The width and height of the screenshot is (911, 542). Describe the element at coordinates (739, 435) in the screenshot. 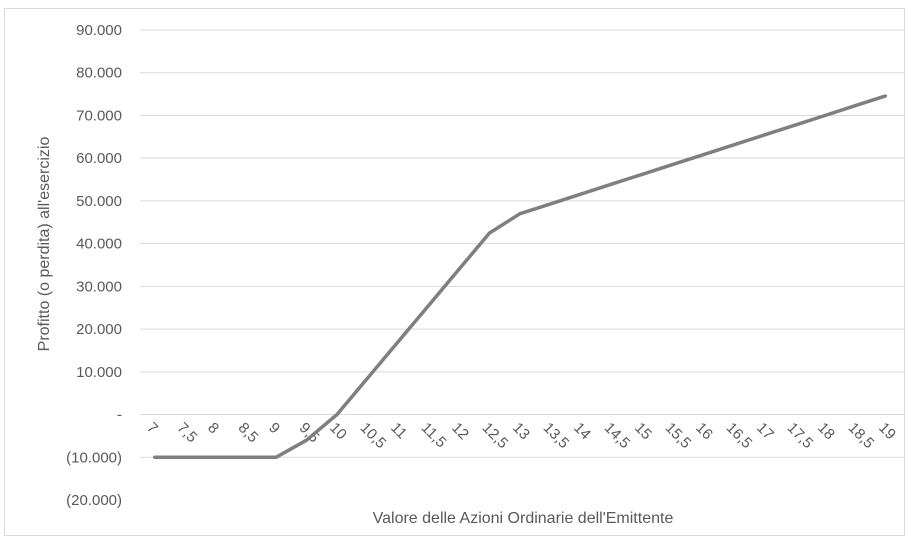

I see `x-tick-label: 16,5` at that location.